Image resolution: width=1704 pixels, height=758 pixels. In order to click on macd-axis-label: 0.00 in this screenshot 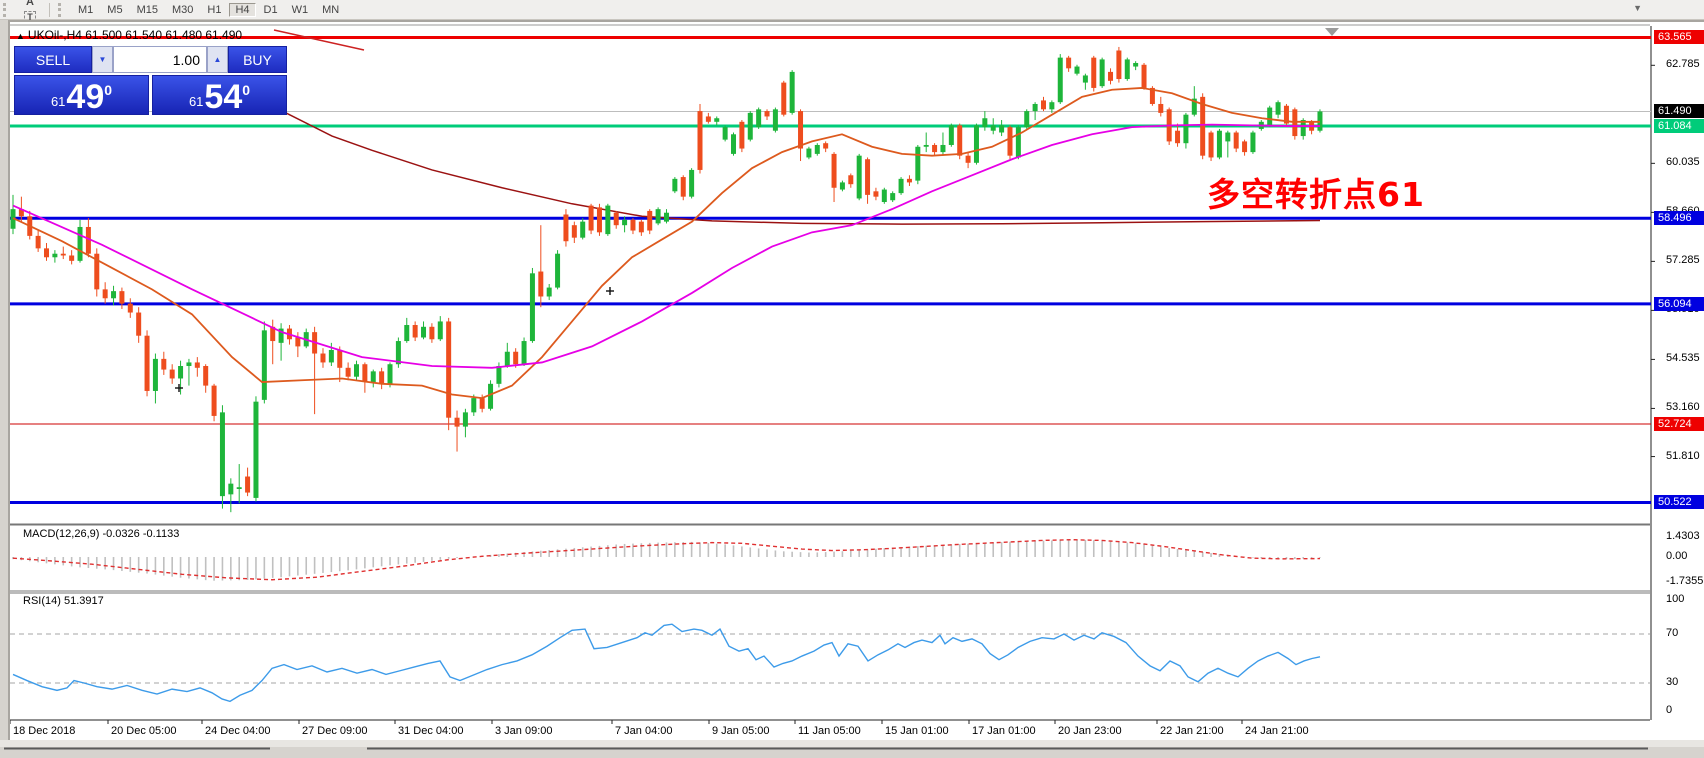, I will do `click(1677, 556)`.